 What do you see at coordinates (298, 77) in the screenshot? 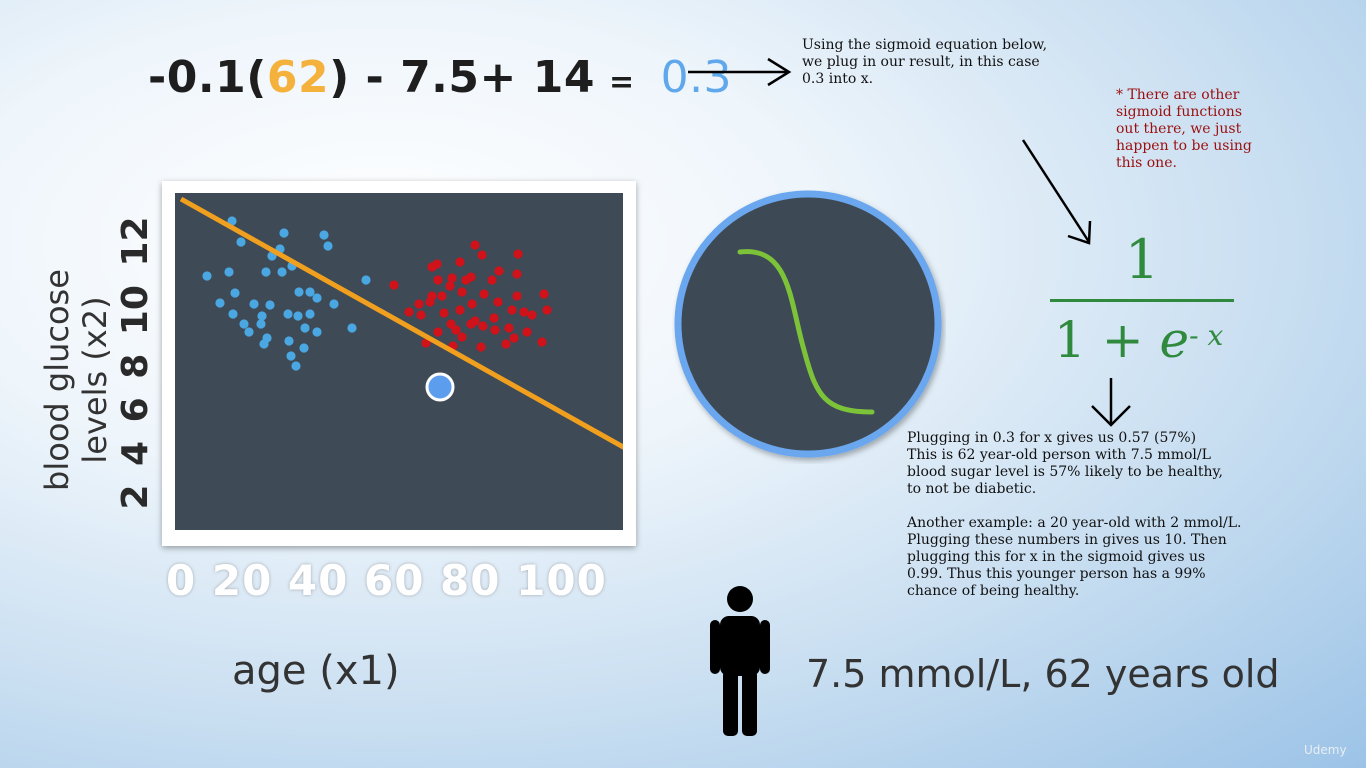
I see `equation-age-value: 62` at bounding box center [298, 77].